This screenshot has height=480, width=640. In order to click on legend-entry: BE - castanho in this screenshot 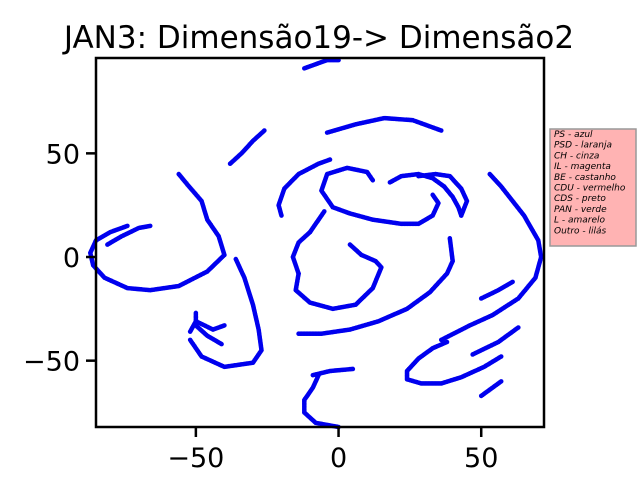, I will do `click(585, 178)`.